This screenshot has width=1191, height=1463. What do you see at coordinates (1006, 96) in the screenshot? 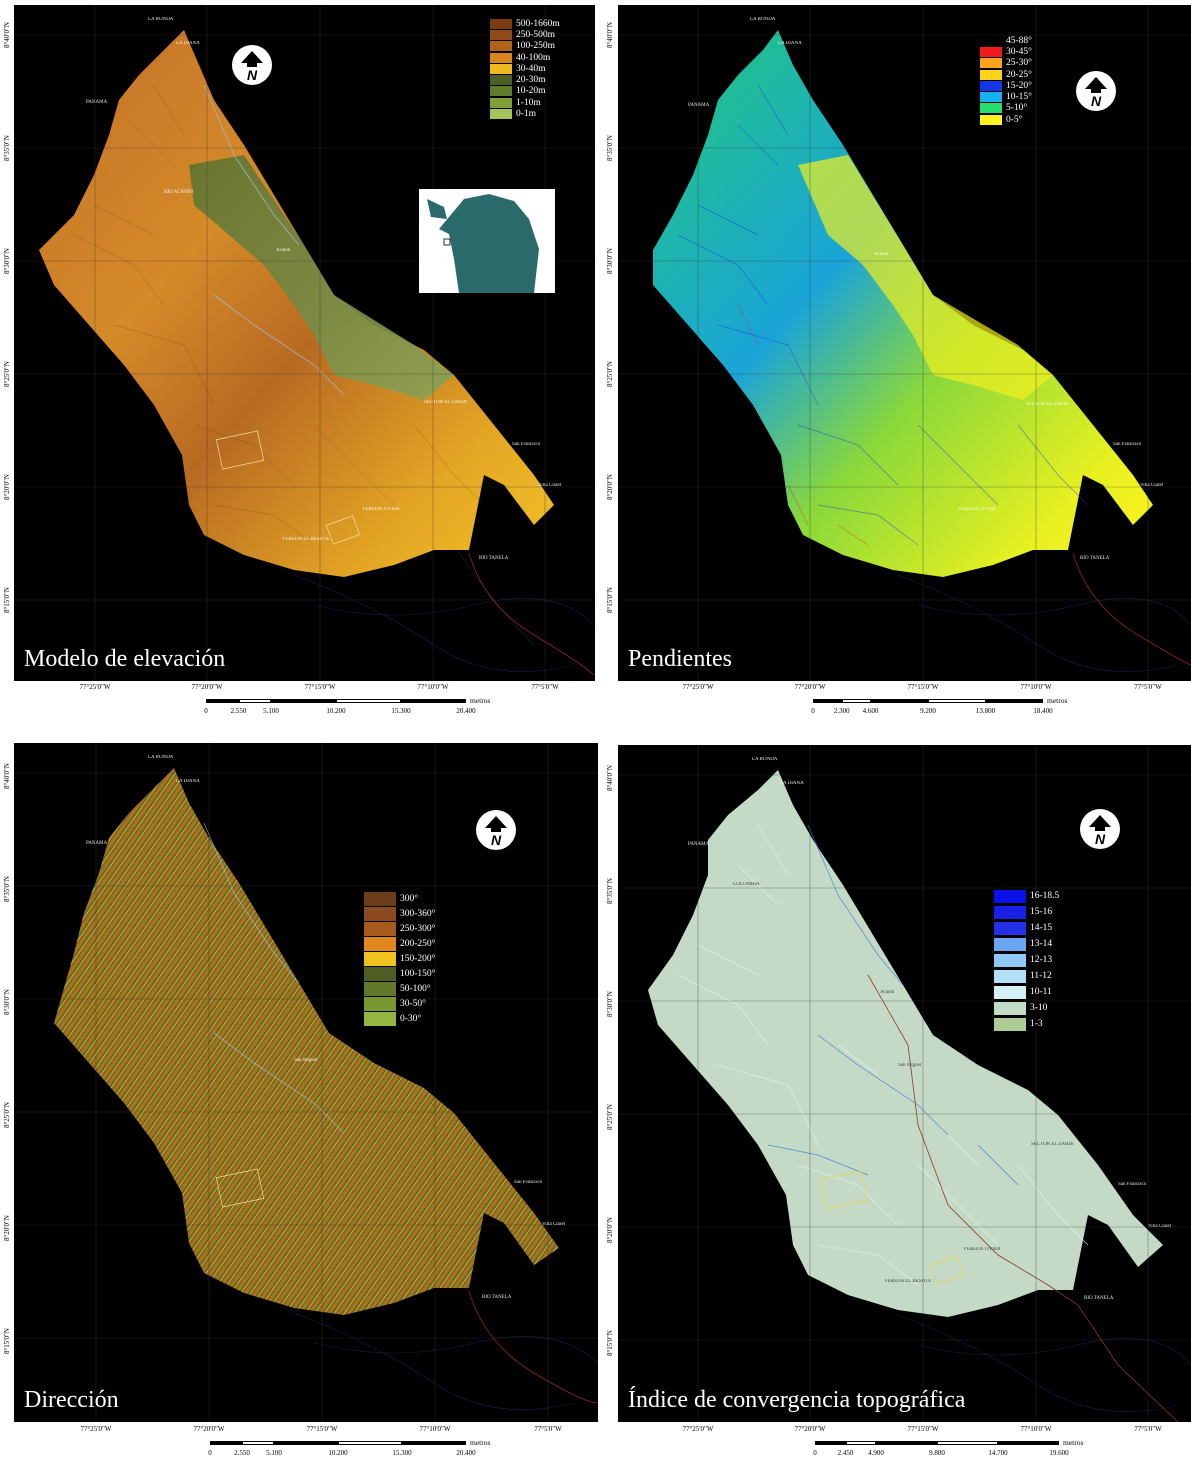
I see `legend-item: 10-15°` at bounding box center [1006, 96].